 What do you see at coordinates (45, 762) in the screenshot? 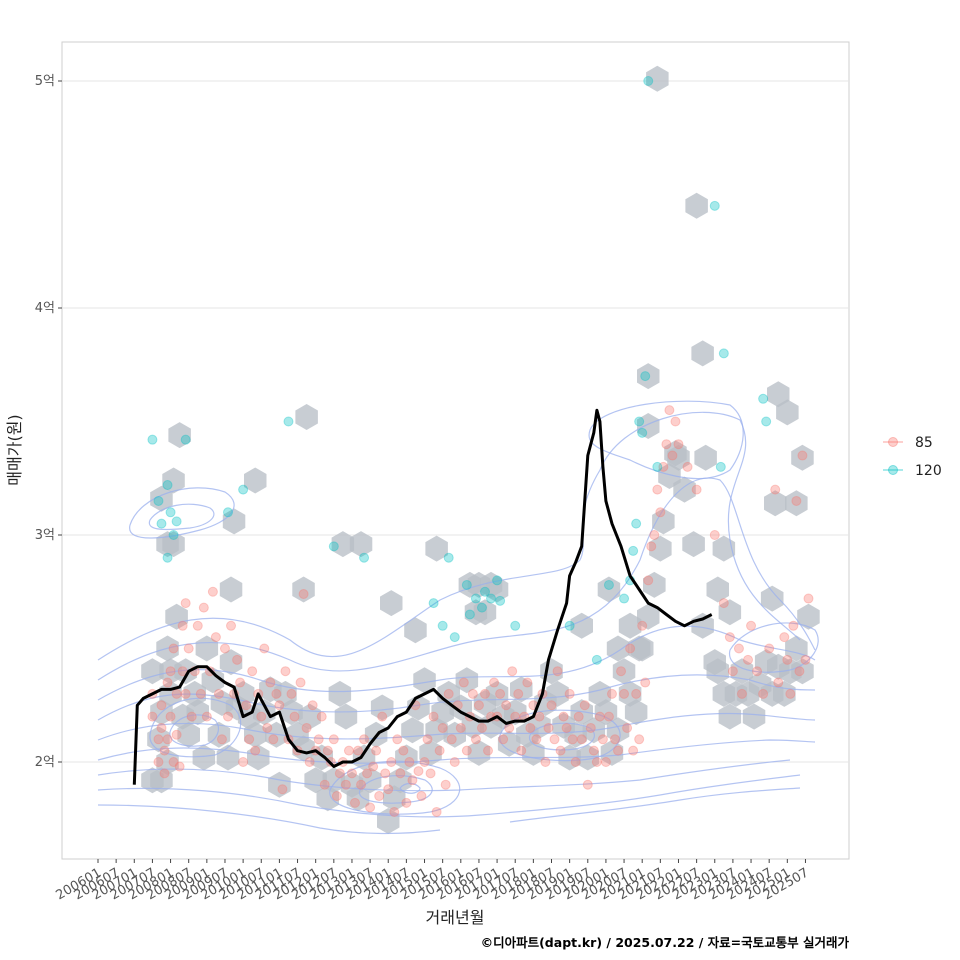
I see `y-tick-label: 2억` at bounding box center [45, 762].